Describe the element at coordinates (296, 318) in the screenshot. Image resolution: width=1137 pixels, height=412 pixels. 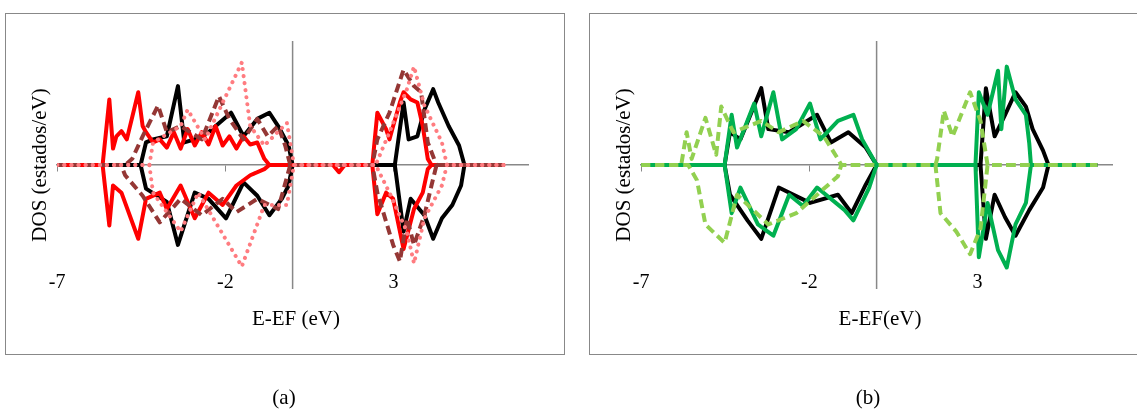
I see `x-axis-title: E-EF (eV)` at that location.